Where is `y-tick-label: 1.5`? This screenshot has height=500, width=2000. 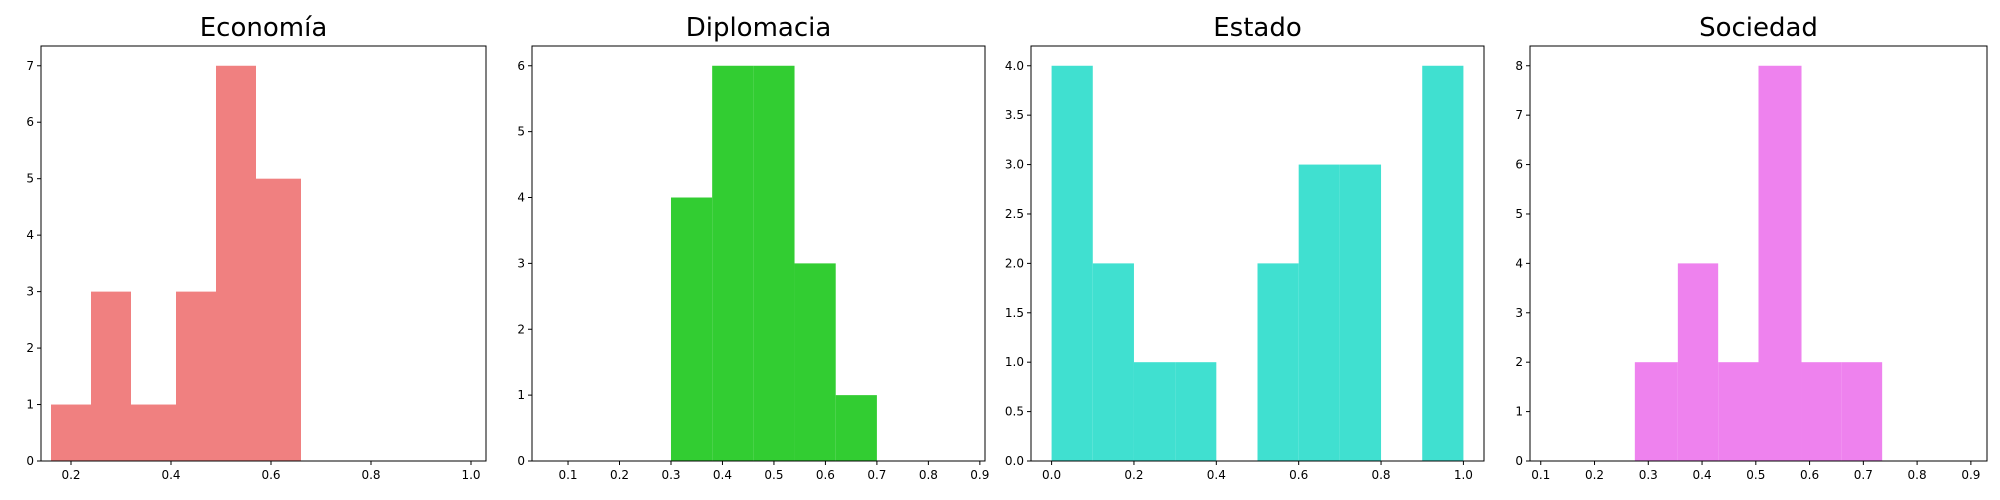 y-tick-label: 1.5 is located at coordinates (1014, 313).